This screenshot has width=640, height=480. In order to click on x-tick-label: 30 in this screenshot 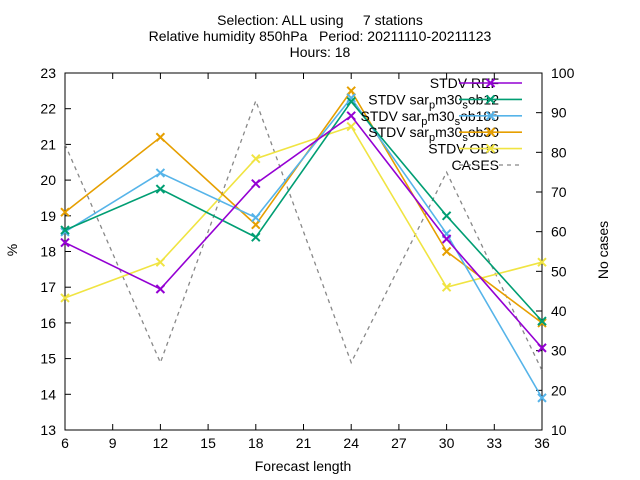, I will do `click(447, 443)`.